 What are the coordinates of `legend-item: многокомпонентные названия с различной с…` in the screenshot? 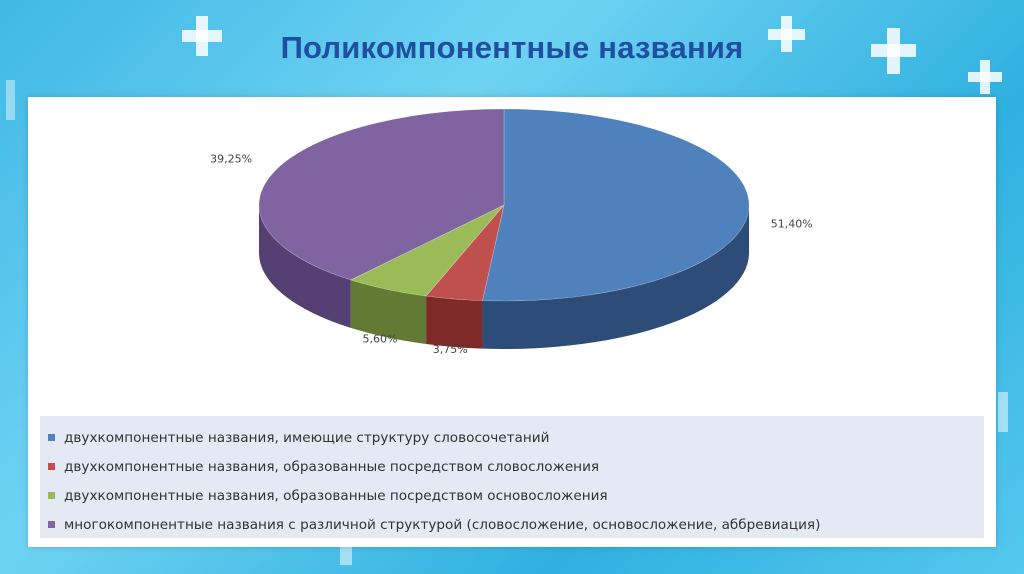 It's located at (516, 524).